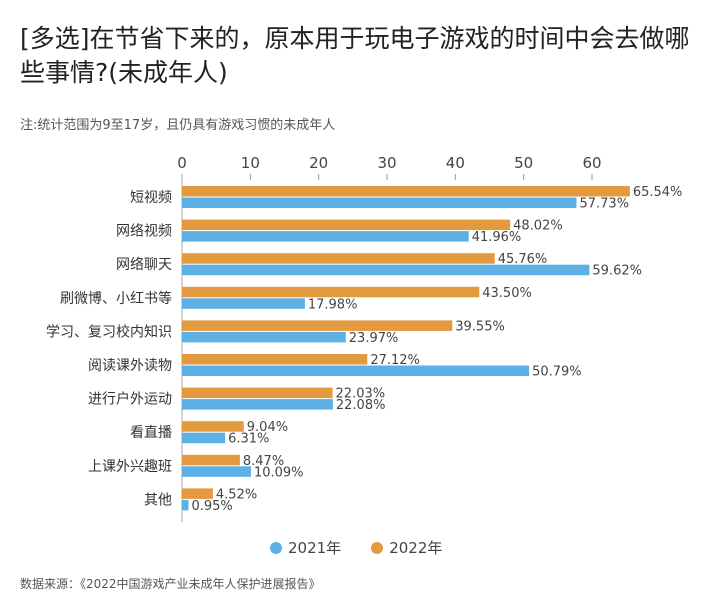 Image resolution: width=720 pixels, height=612 pixels. Describe the element at coordinates (617, 271) in the screenshot. I see `data-label: 59.62%` at that location.